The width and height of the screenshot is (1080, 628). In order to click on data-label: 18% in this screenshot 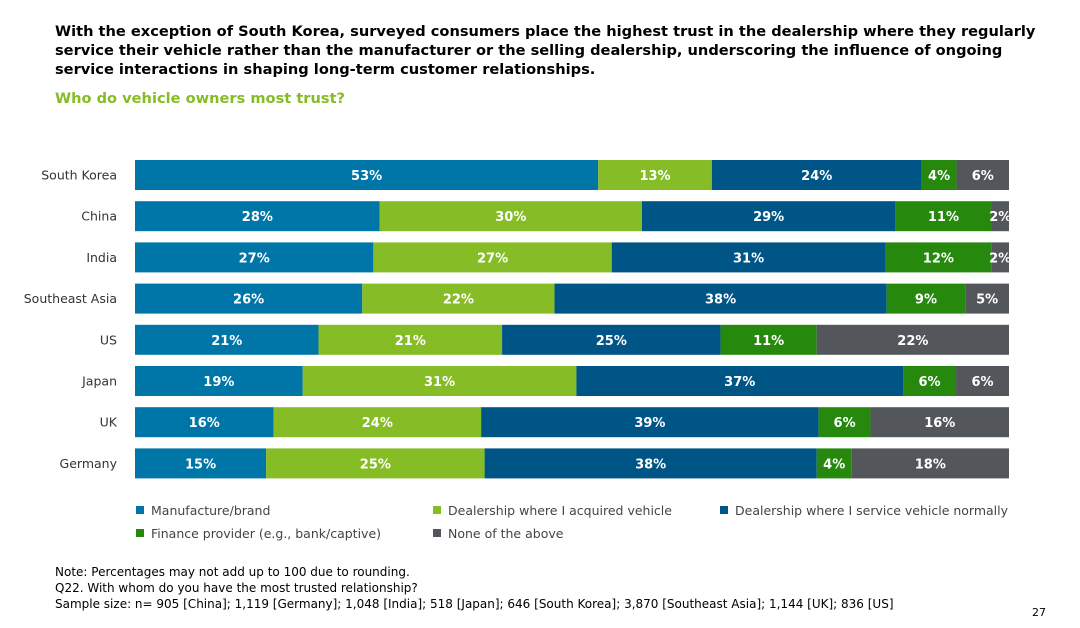, I will do `click(930, 464)`.